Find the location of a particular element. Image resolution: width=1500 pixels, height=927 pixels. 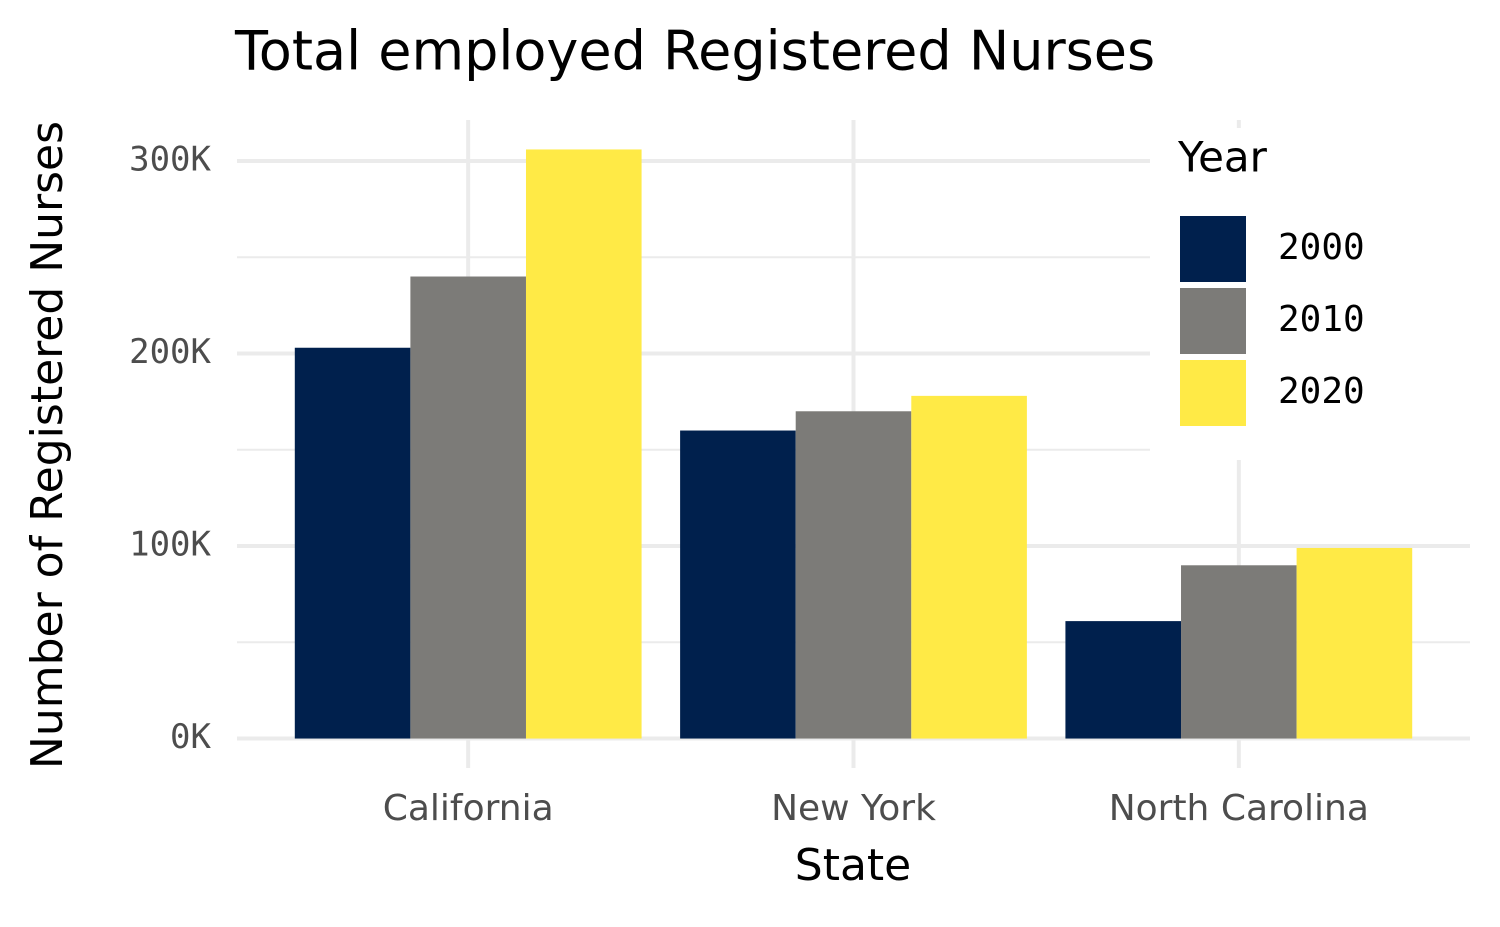

legend-label: 2020 is located at coordinates (1321, 391).